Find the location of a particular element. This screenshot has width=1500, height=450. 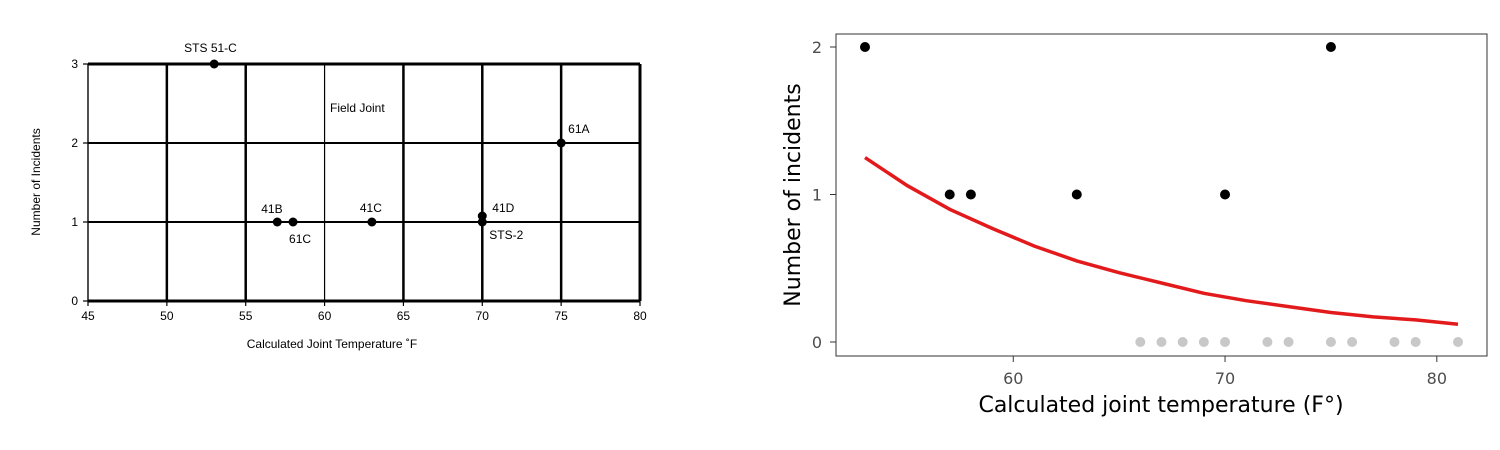

left-y-axis-title: Number of Incidents is located at coordinates (36, 181).